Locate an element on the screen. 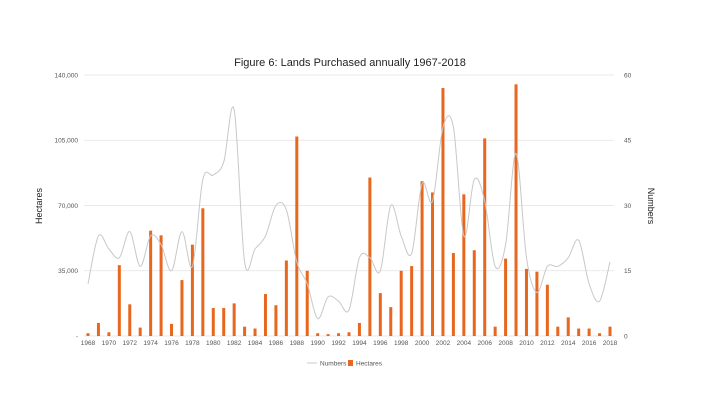 The image size is (720, 420). x-tick-label: 2000 is located at coordinates (422, 343).